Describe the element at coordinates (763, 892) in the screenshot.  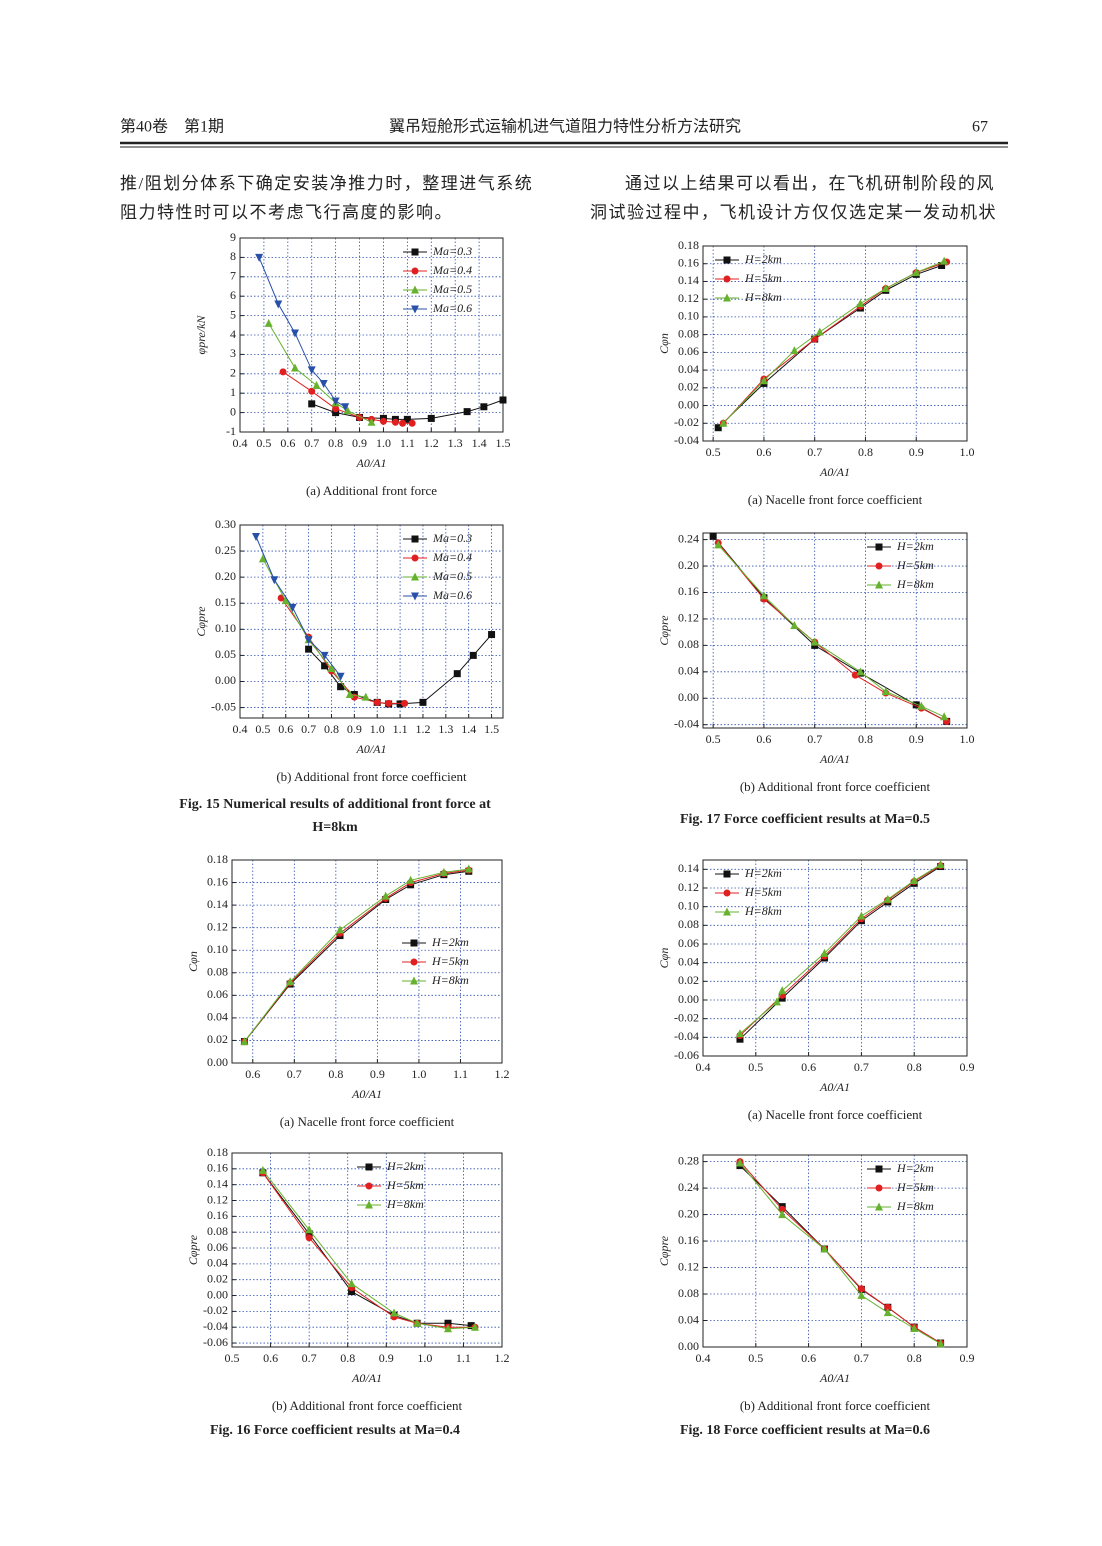
I see `legend-label: H=5km` at that location.